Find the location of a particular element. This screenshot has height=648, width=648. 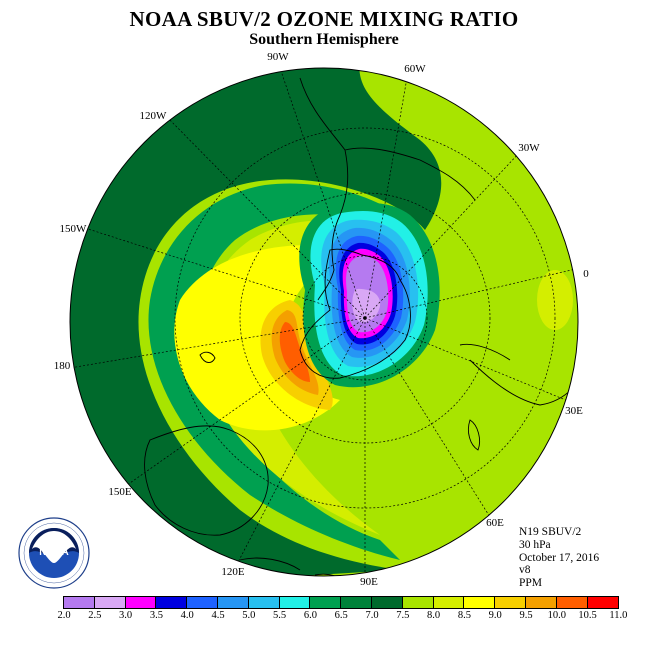

colorbar is located at coordinates (341, 602).